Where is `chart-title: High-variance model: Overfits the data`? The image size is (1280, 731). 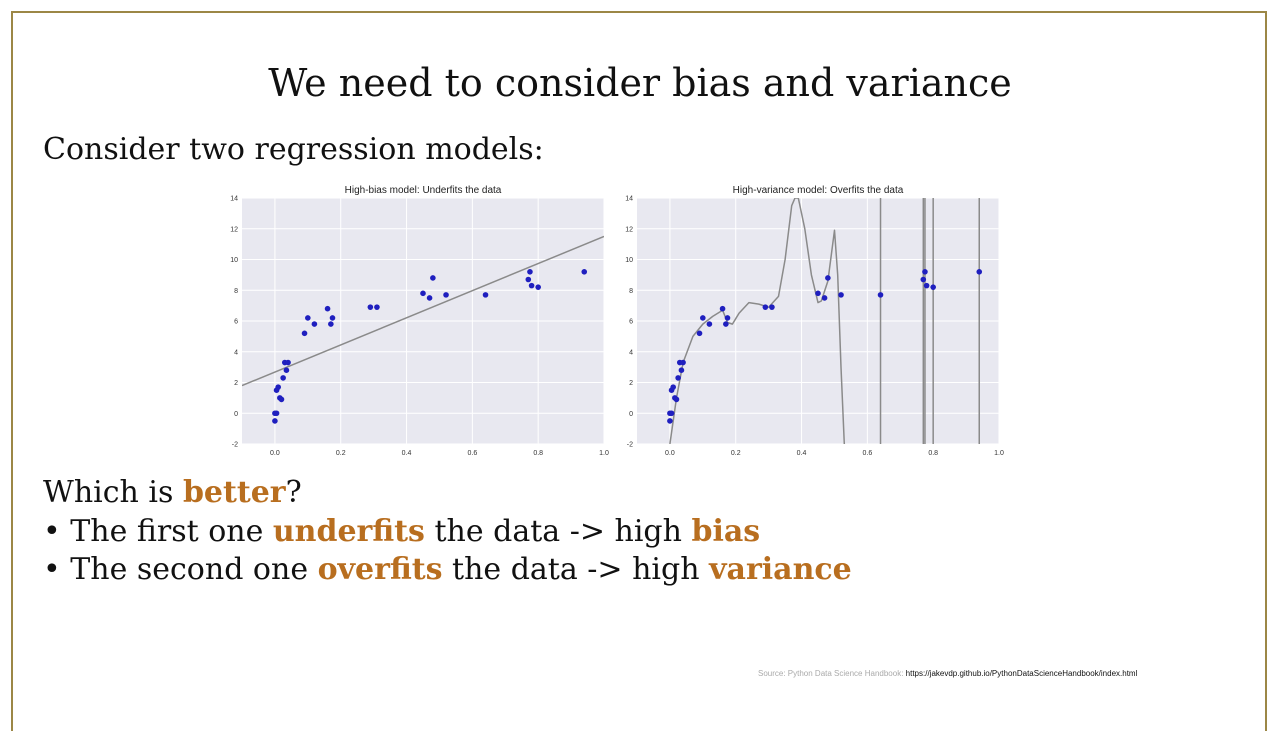 chart-title: High-variance model: Overfits the data is located at coordinates (818, 190).